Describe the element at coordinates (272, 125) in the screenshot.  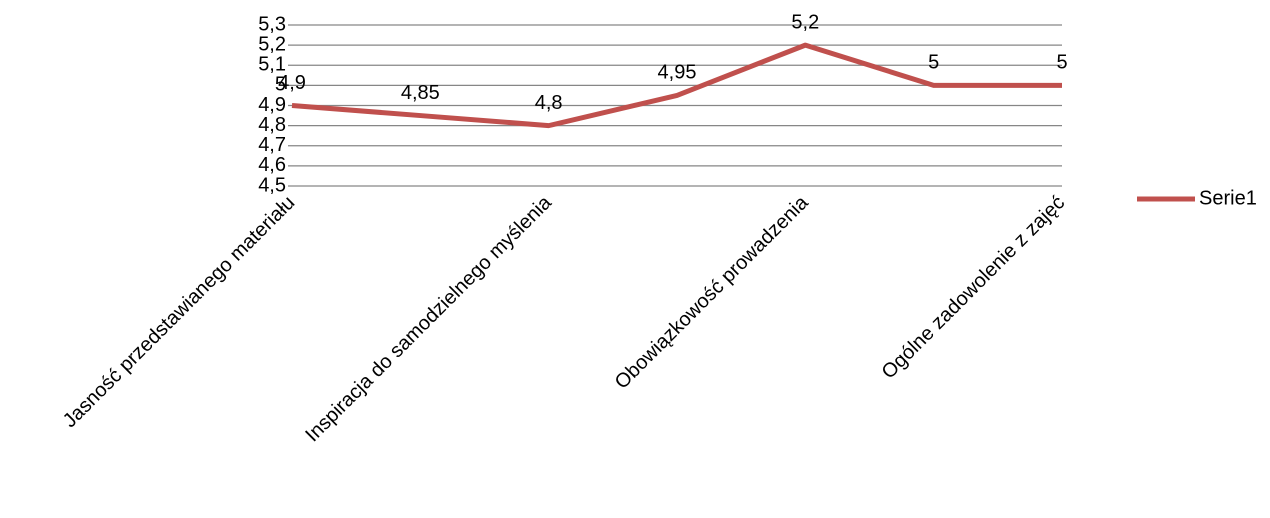
I see `y-tick-label: 4,8` at that location.